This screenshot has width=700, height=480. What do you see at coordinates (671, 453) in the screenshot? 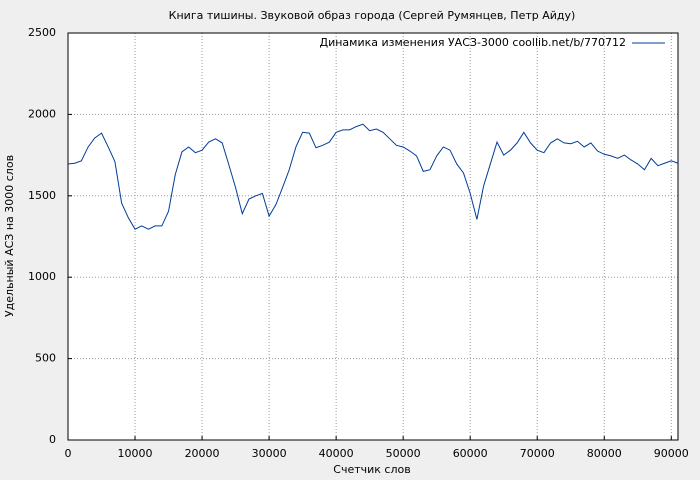
I see `x-tick-label: 90000` at bounding box center [671, 453].